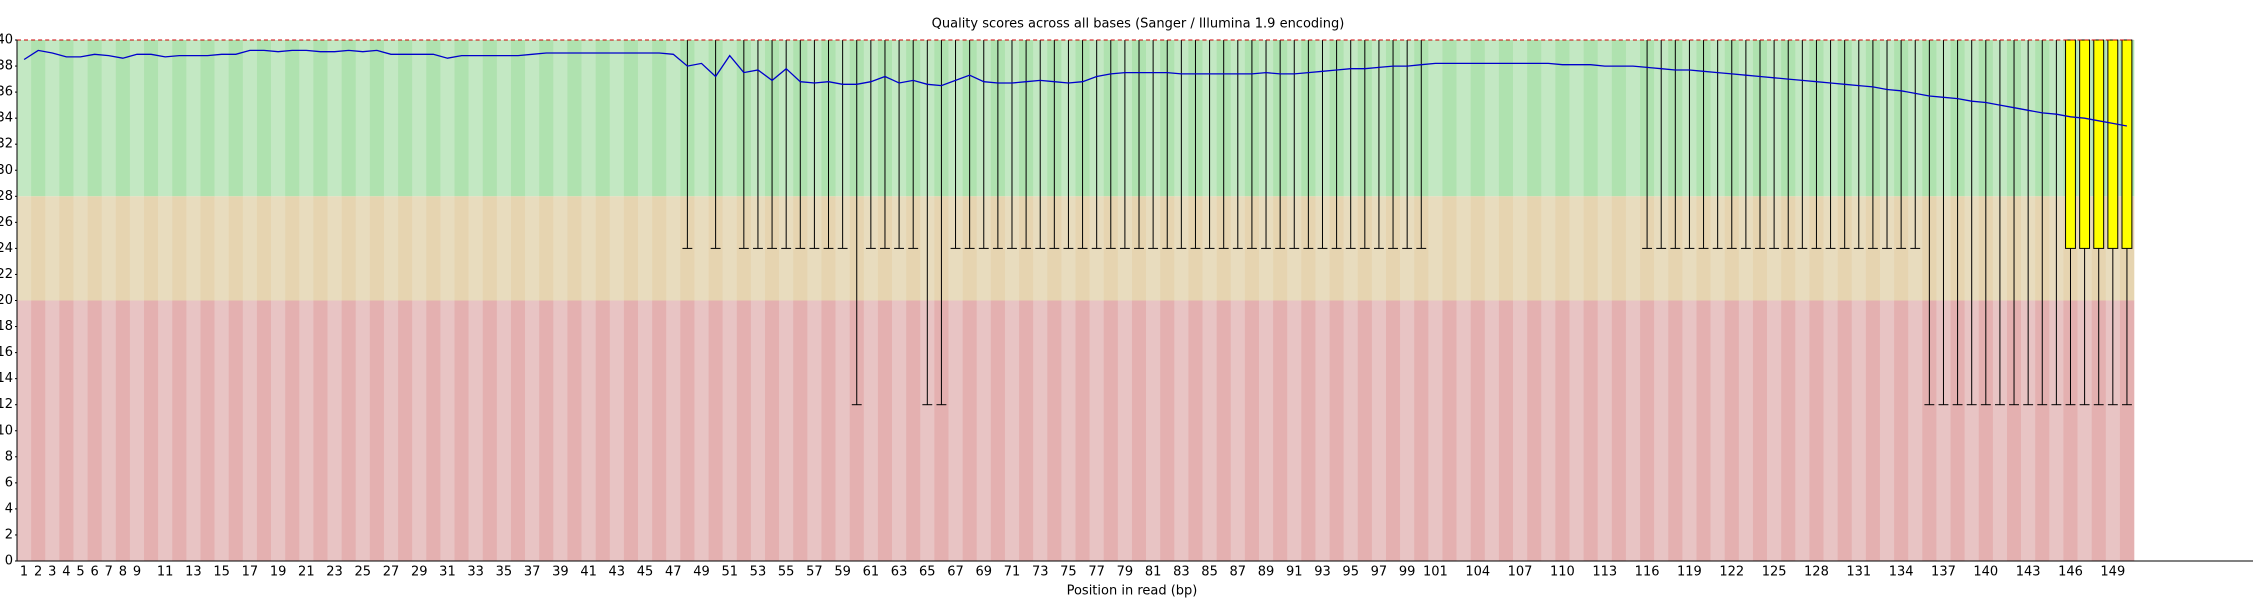  I want to click on x-tick-label: 19, so click(278, 572).